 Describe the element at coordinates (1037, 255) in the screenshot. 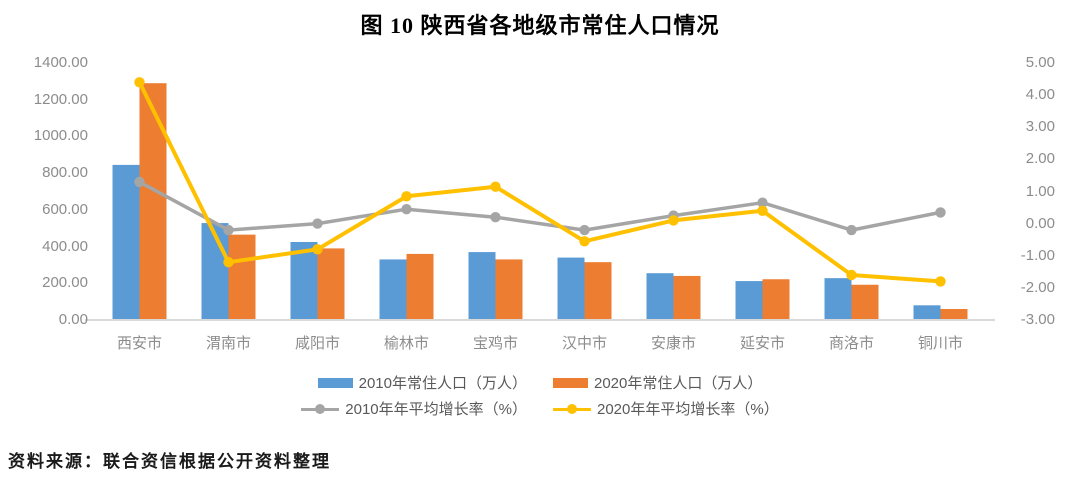

I see `y-tick-label: -1.00` at that location.